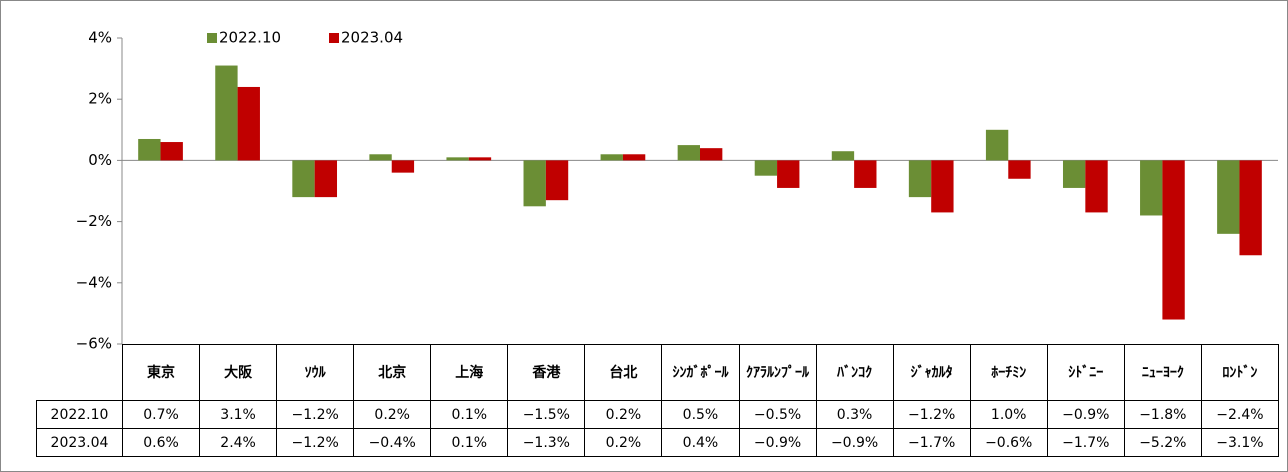 The height and width of the screenshot is (472, 1288). I want to click on category-label: 香港, so click(546, 372).